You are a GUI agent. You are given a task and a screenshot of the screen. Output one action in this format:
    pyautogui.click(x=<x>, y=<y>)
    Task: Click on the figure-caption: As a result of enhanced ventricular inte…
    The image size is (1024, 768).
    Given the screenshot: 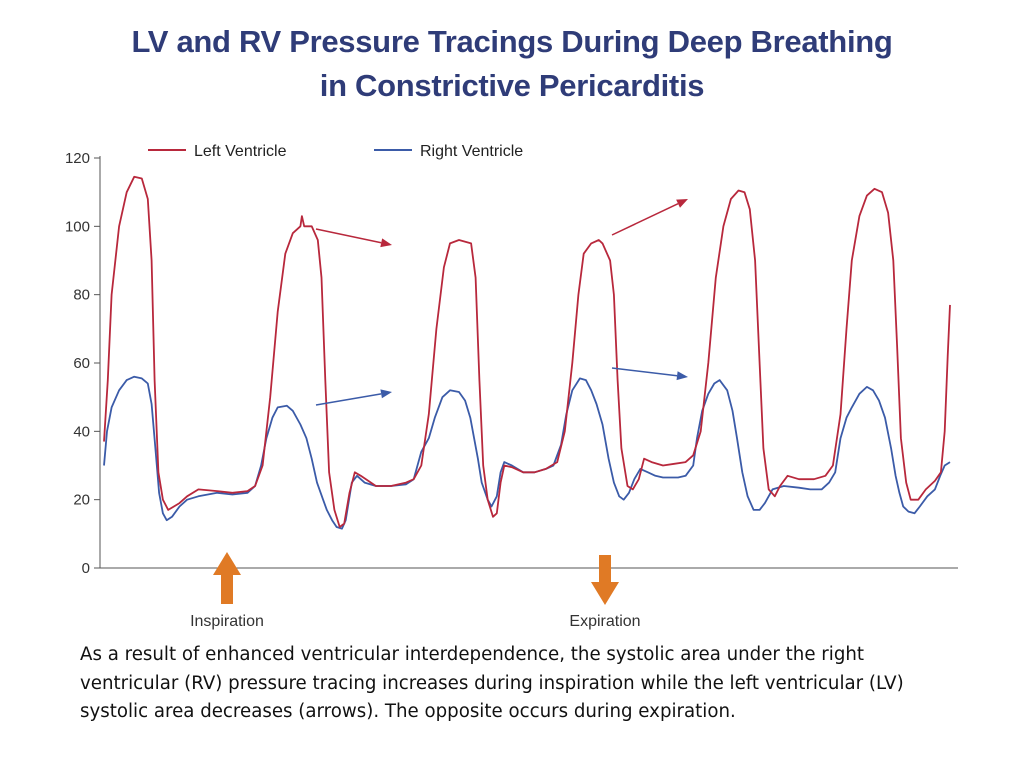 What is the action you would take?
    pyautogui.click(x=492, y=683)
    